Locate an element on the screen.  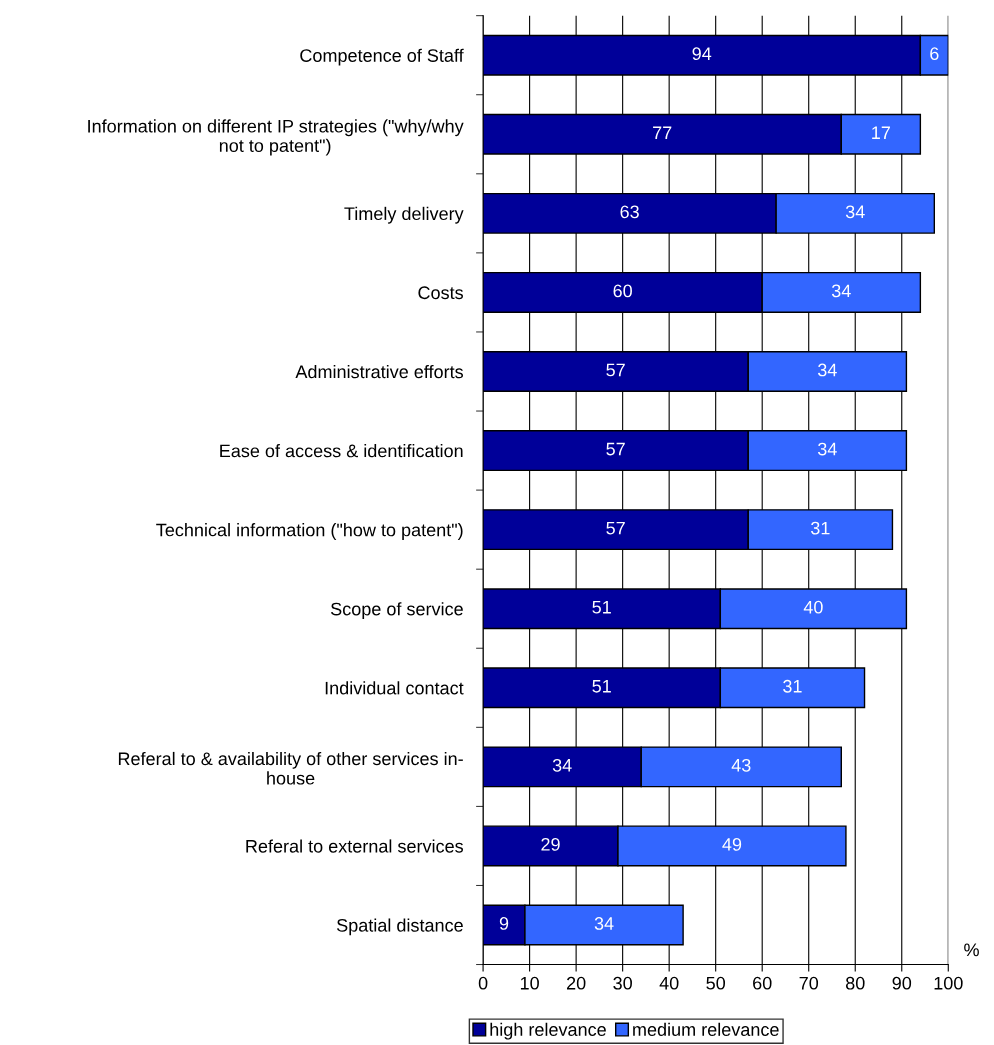
data-label: 77 is located at coordinates (662, 132).